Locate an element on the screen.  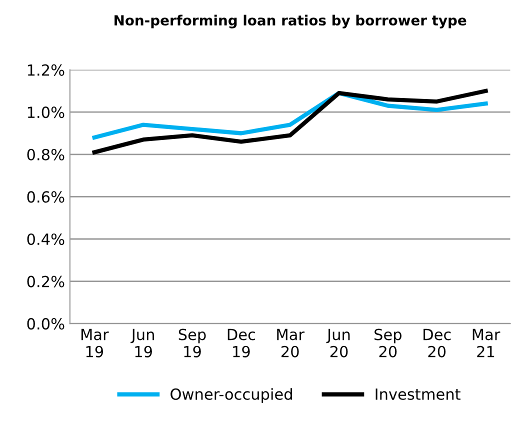
y-tick-label: 1.2% is located at coordinates (46, 70).